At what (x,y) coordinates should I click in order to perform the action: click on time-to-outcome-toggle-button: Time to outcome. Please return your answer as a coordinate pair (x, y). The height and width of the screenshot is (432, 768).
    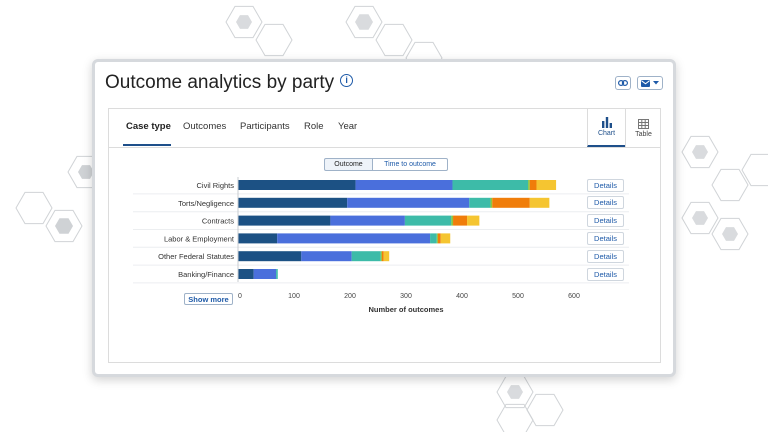
    Looking at the image, I should click on (410, 164).